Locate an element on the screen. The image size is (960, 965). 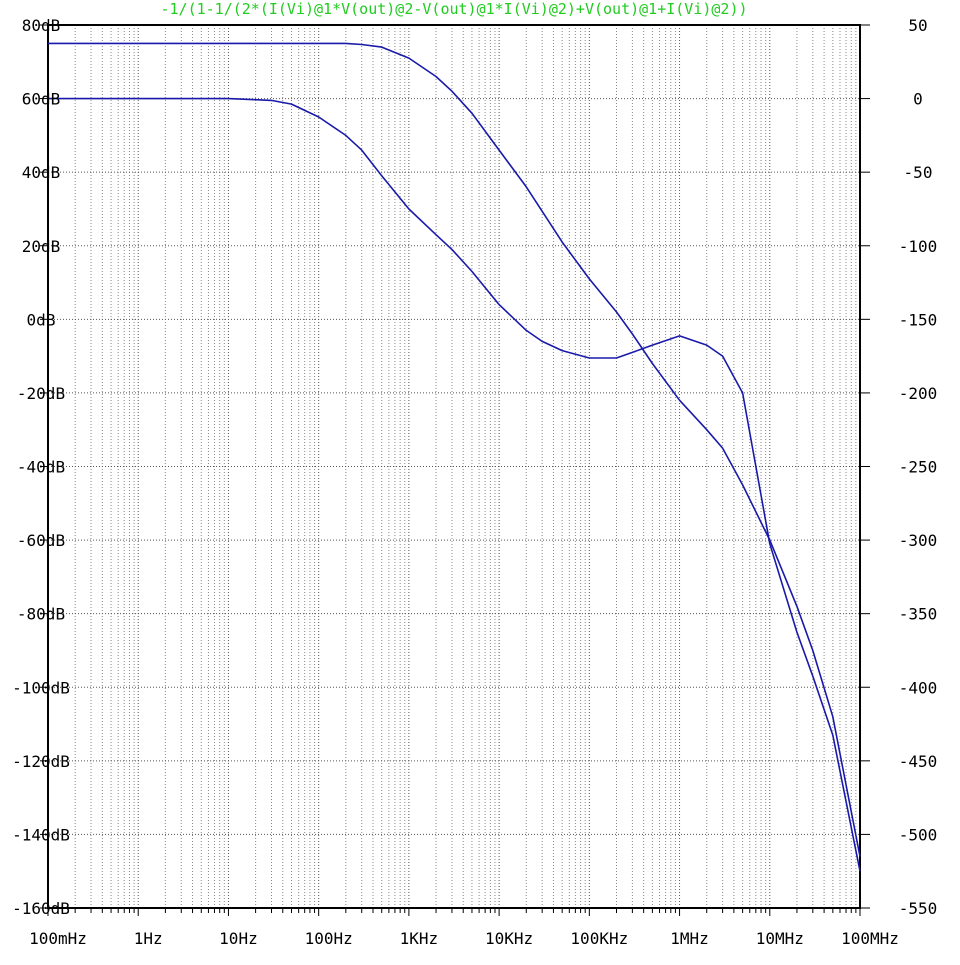
x-tick-label: 100Hz is located at coordinates (329, 938).